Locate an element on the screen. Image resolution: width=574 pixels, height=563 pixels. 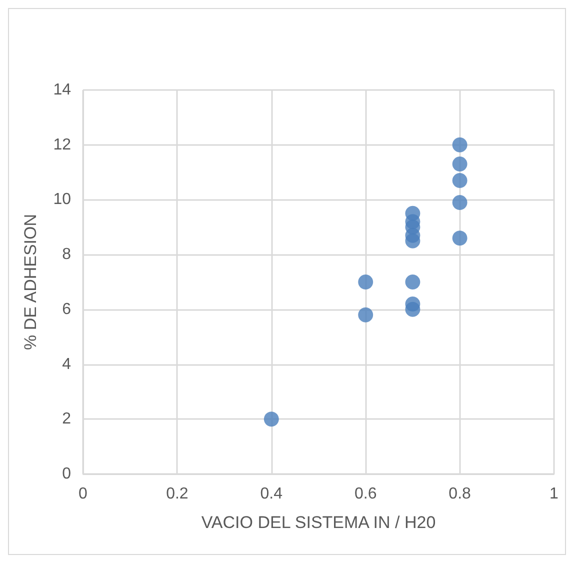
x-tick-label: 0.4 is located at coordinates (271, 494).